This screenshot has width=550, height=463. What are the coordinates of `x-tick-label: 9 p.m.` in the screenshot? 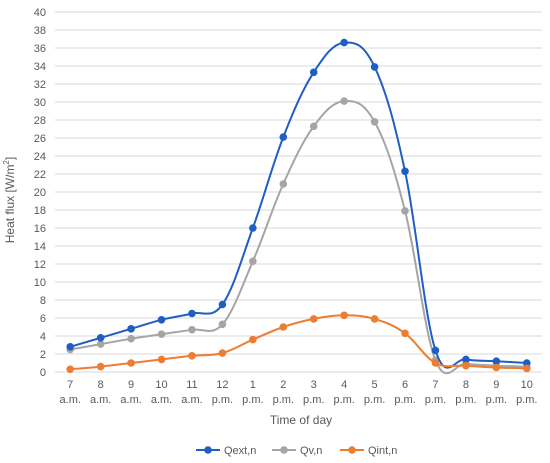 It's located at (496, 392).